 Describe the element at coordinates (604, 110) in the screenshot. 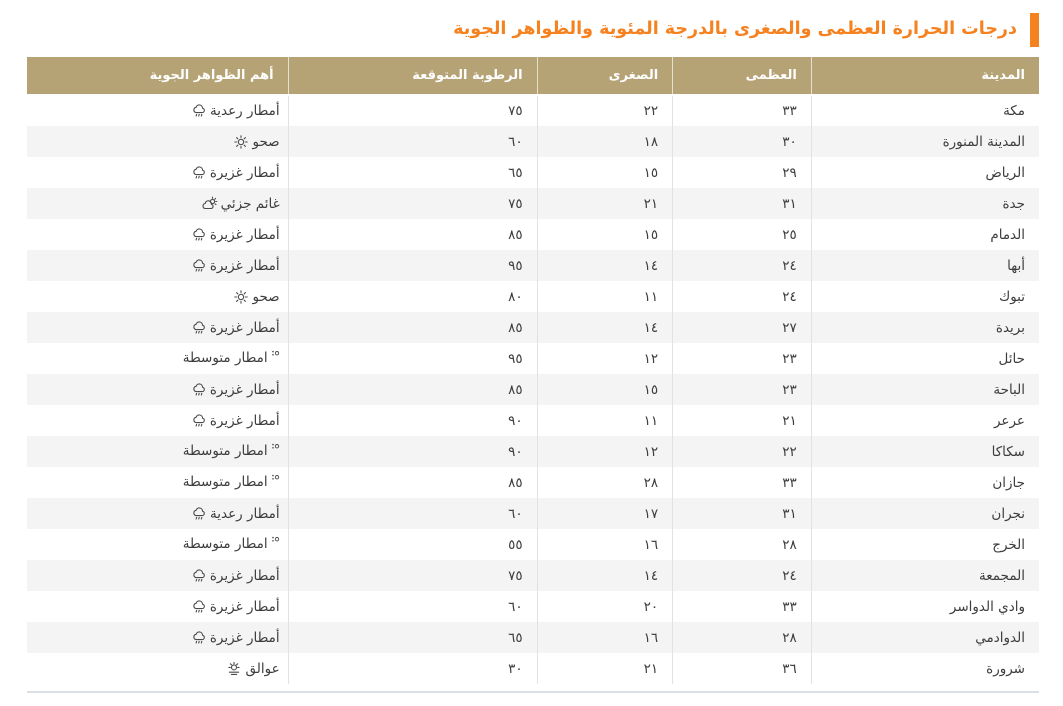

I see `min-temp-cell: ٢٢` at that location.